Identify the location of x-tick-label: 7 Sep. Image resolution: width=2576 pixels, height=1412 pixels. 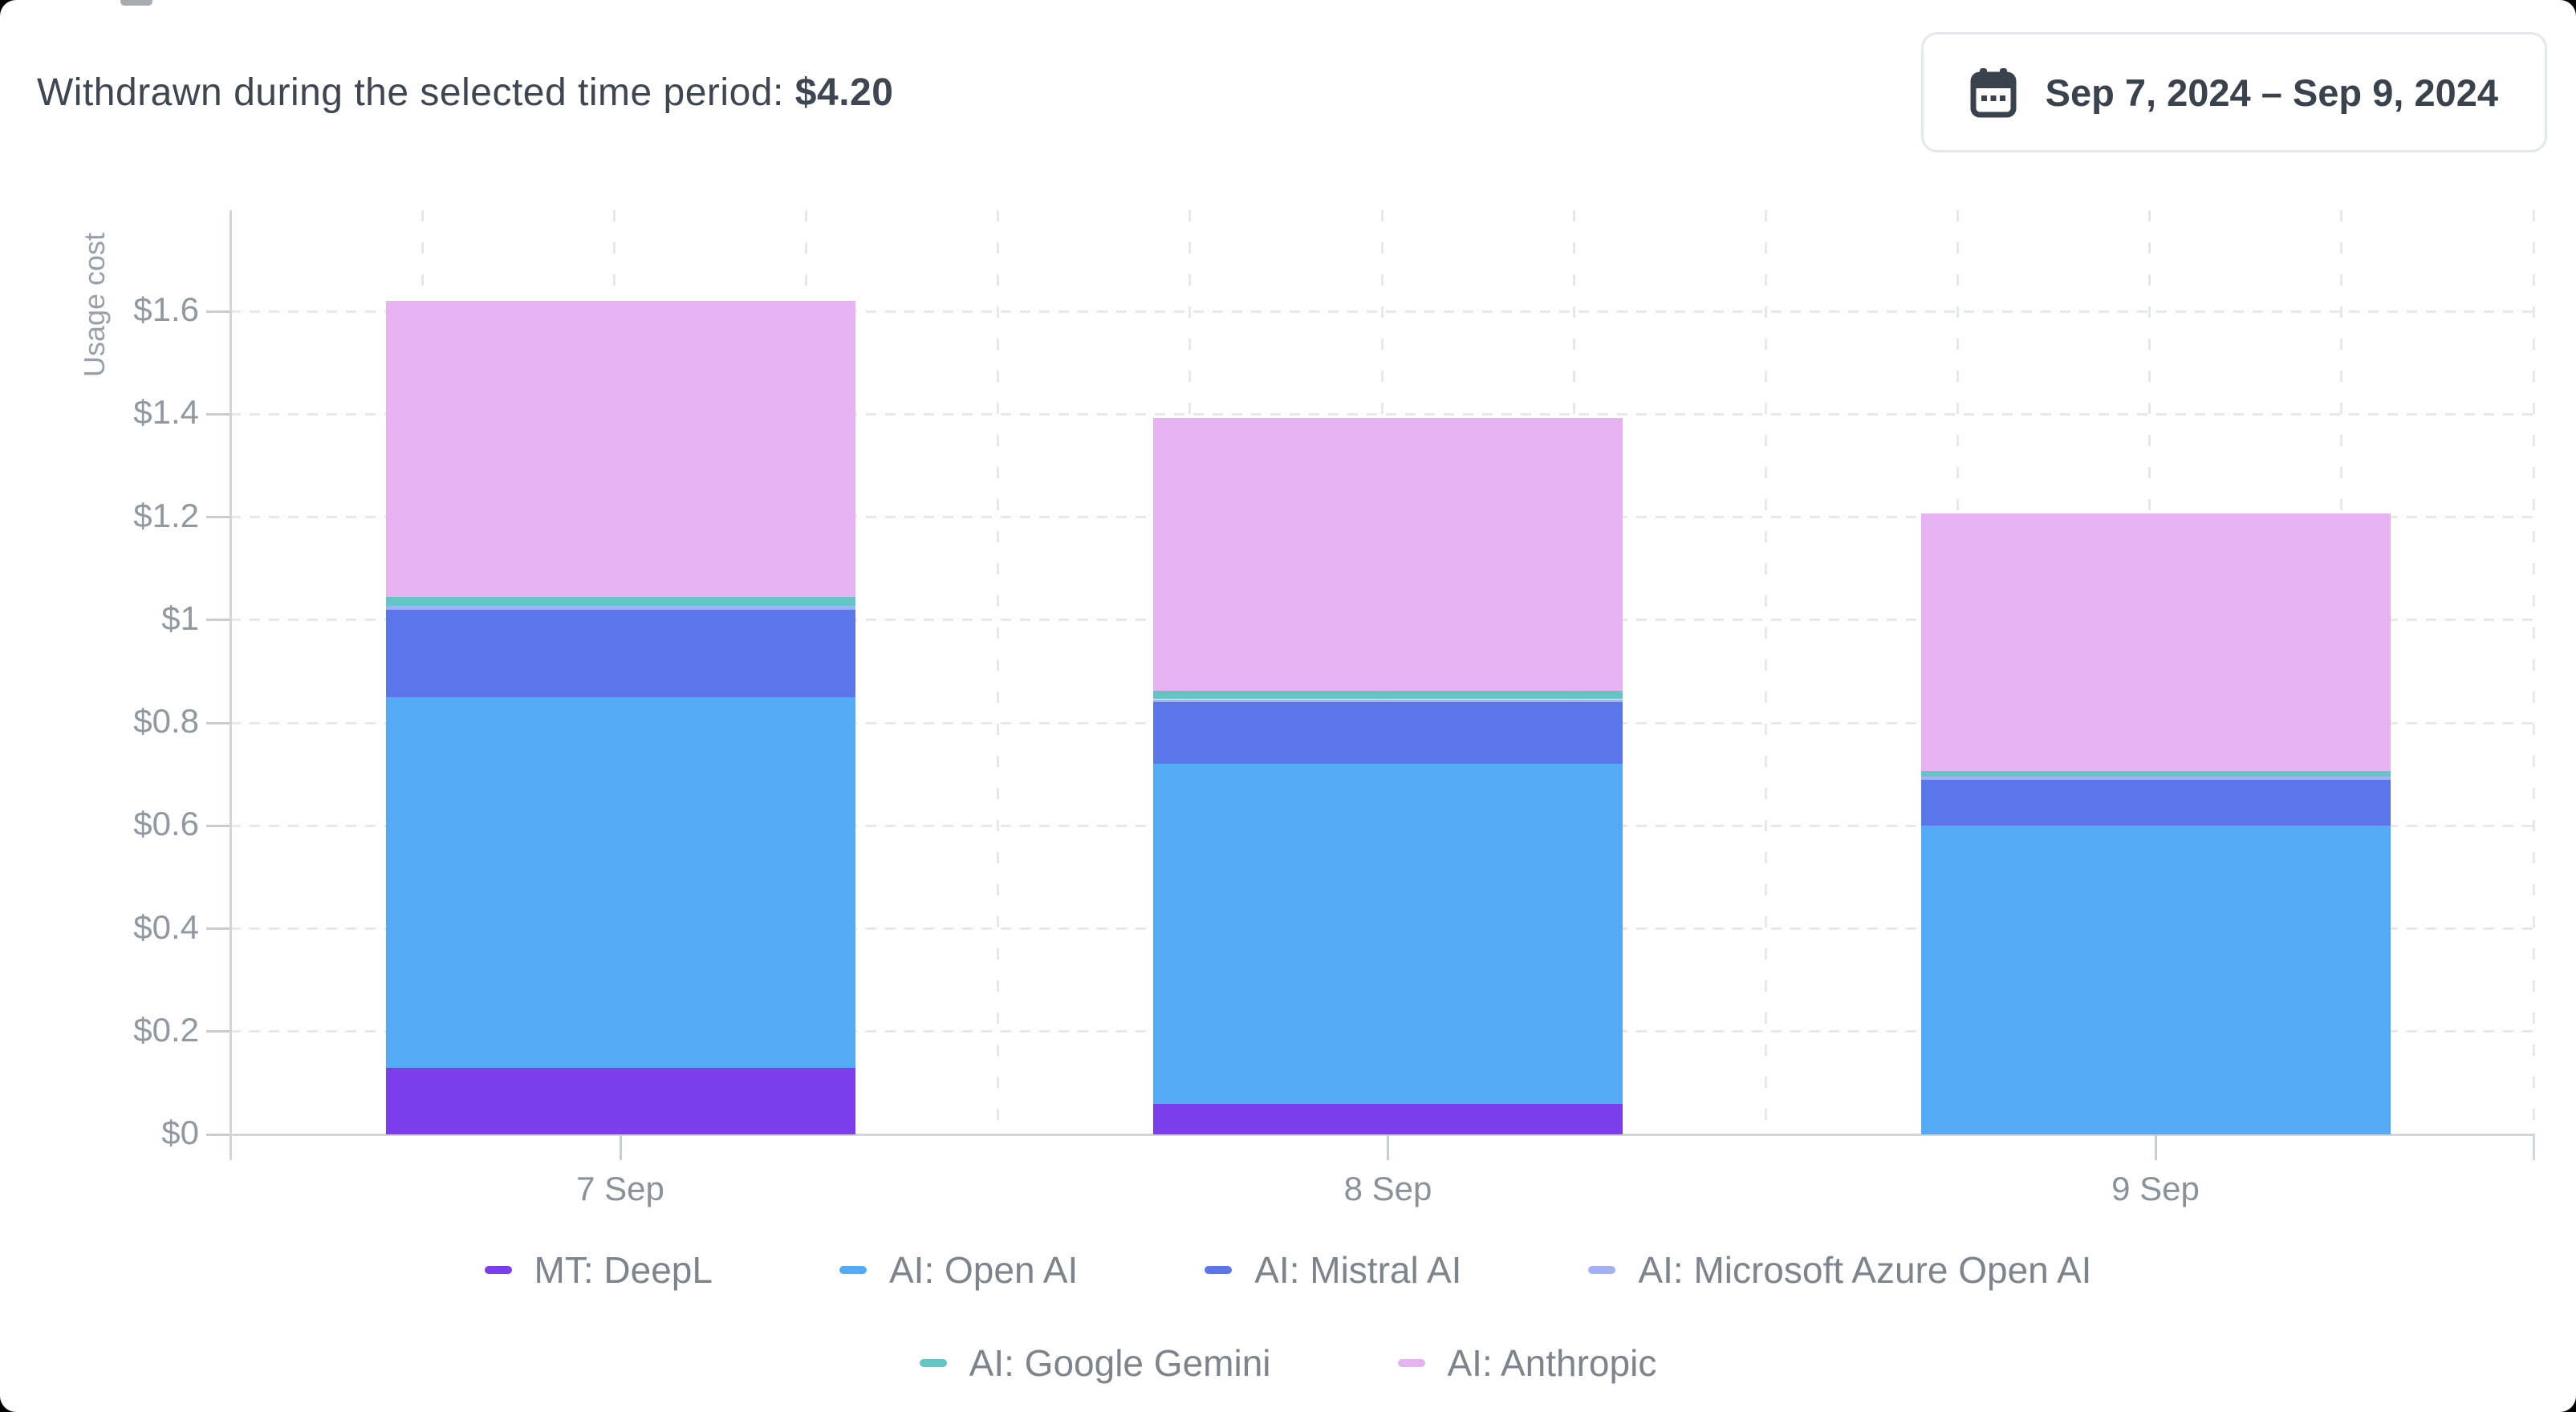
(620, 1188).